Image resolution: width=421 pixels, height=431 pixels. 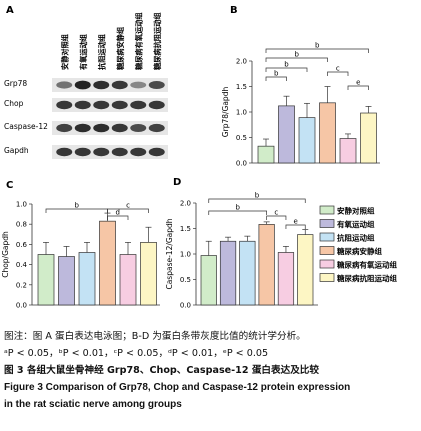 What do you see at coordinates (177, 182) in the screenshot?
I see `panel-letter-d: D` at bounding box center [177, 182].